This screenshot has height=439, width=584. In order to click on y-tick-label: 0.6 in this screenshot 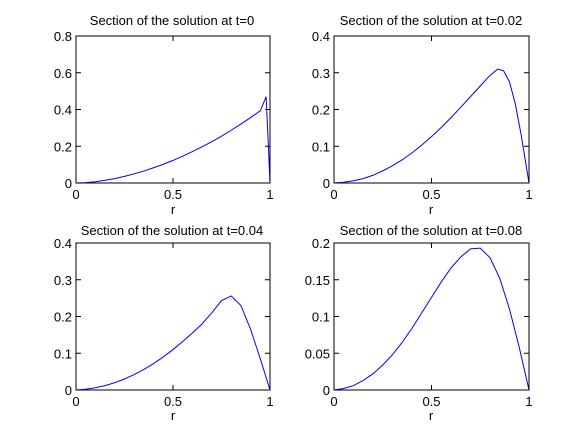, I will do `click(63, 73)`.